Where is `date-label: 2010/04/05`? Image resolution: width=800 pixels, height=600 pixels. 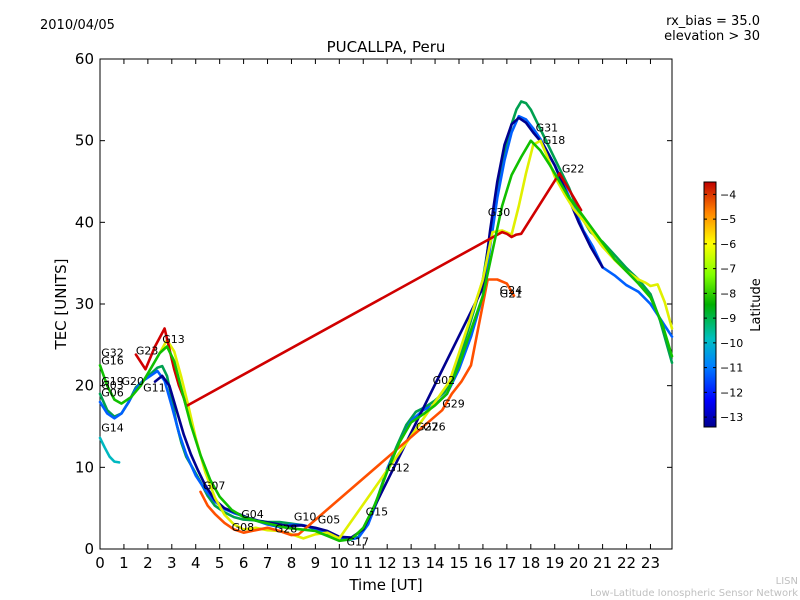
date-label: 2010/04/05 is located at coordinates (77, 25).